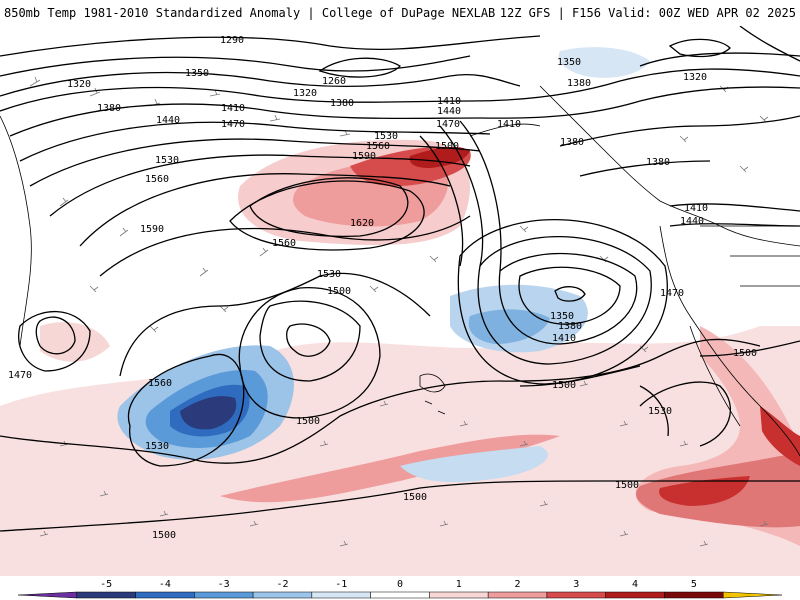 The image size is (800, 600). What do you see at coordinates (400, 584) in the screenshot?
I see `colorbar-tick-label: 0` at bounding box center [400, 584].